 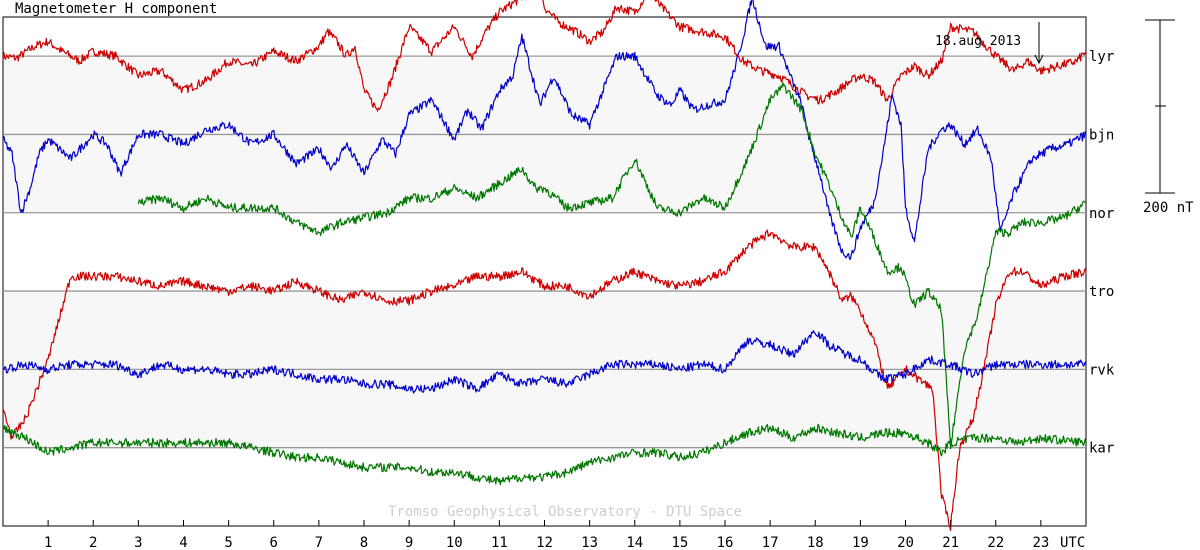 What do you see at coordinates (1160, 106) in the screenshot?
I see `scale-bar` at bounding box center [1160, 106].